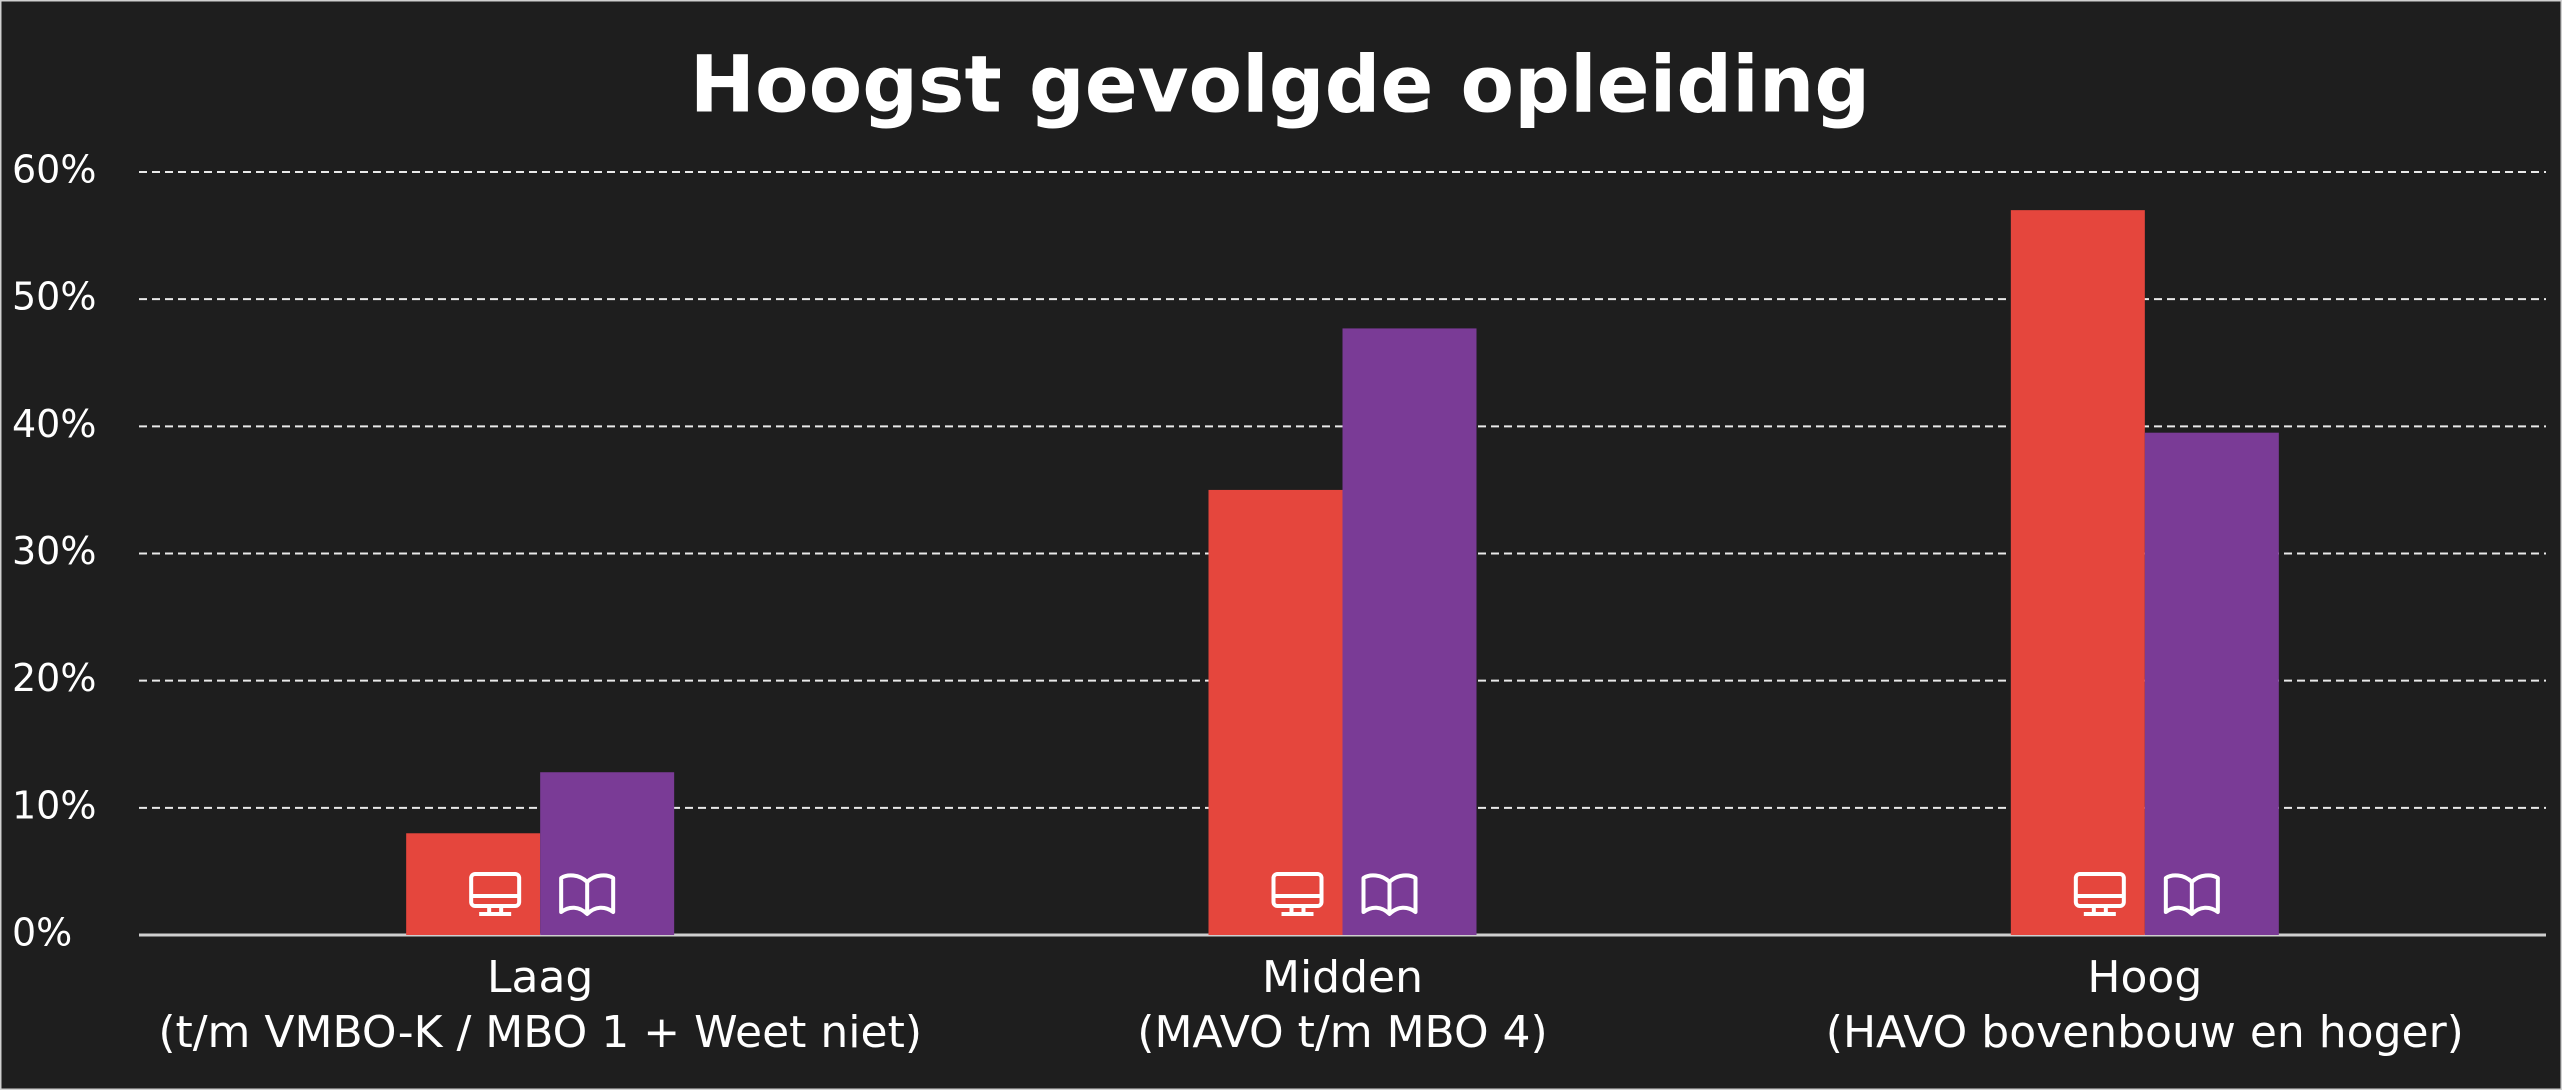  What do you see at coordinates (1342, 977) in the screenshot?
I see `x-tick-label: Midden` at bounding box center [1342, 977].